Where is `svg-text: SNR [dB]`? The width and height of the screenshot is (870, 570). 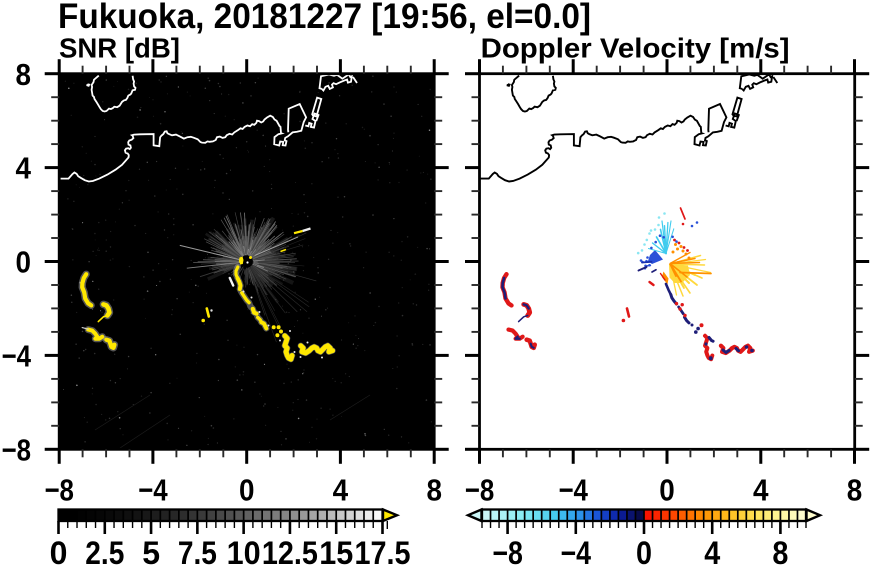 svg-text: SNR [dB] is located at coordinates (119, 48).